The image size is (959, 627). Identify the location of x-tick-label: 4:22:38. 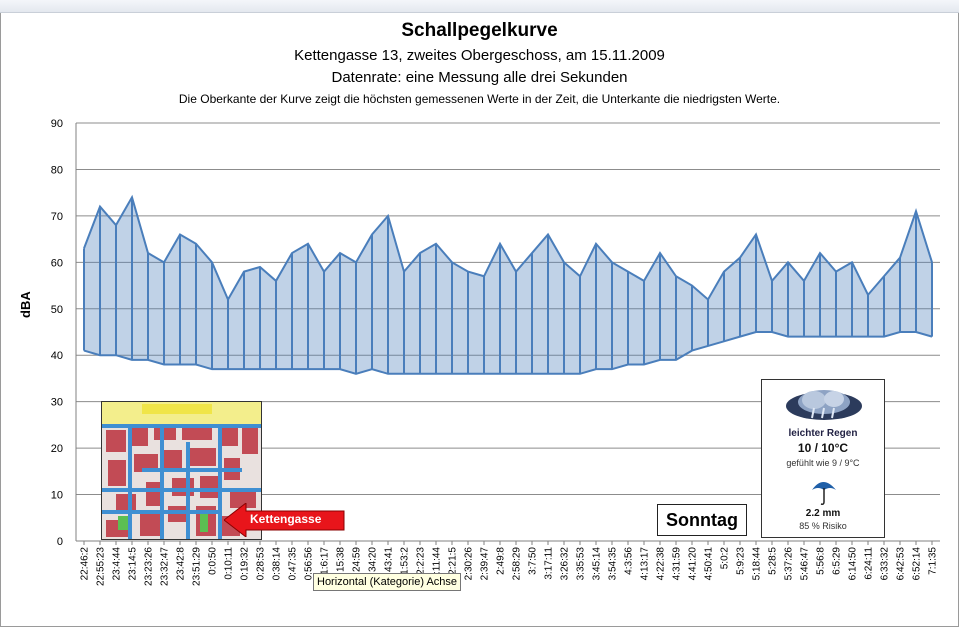
(661, 564).